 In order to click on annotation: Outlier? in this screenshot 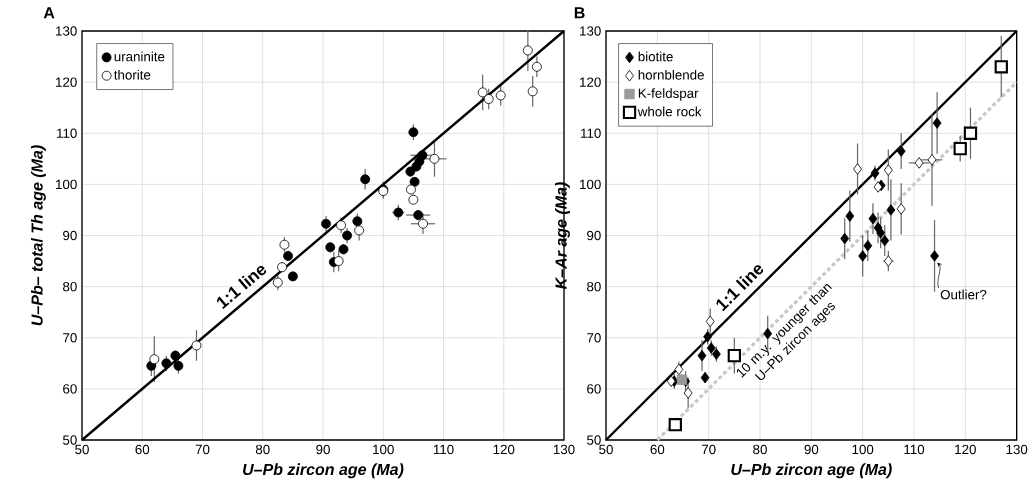, I will do `click(963, 294)`.